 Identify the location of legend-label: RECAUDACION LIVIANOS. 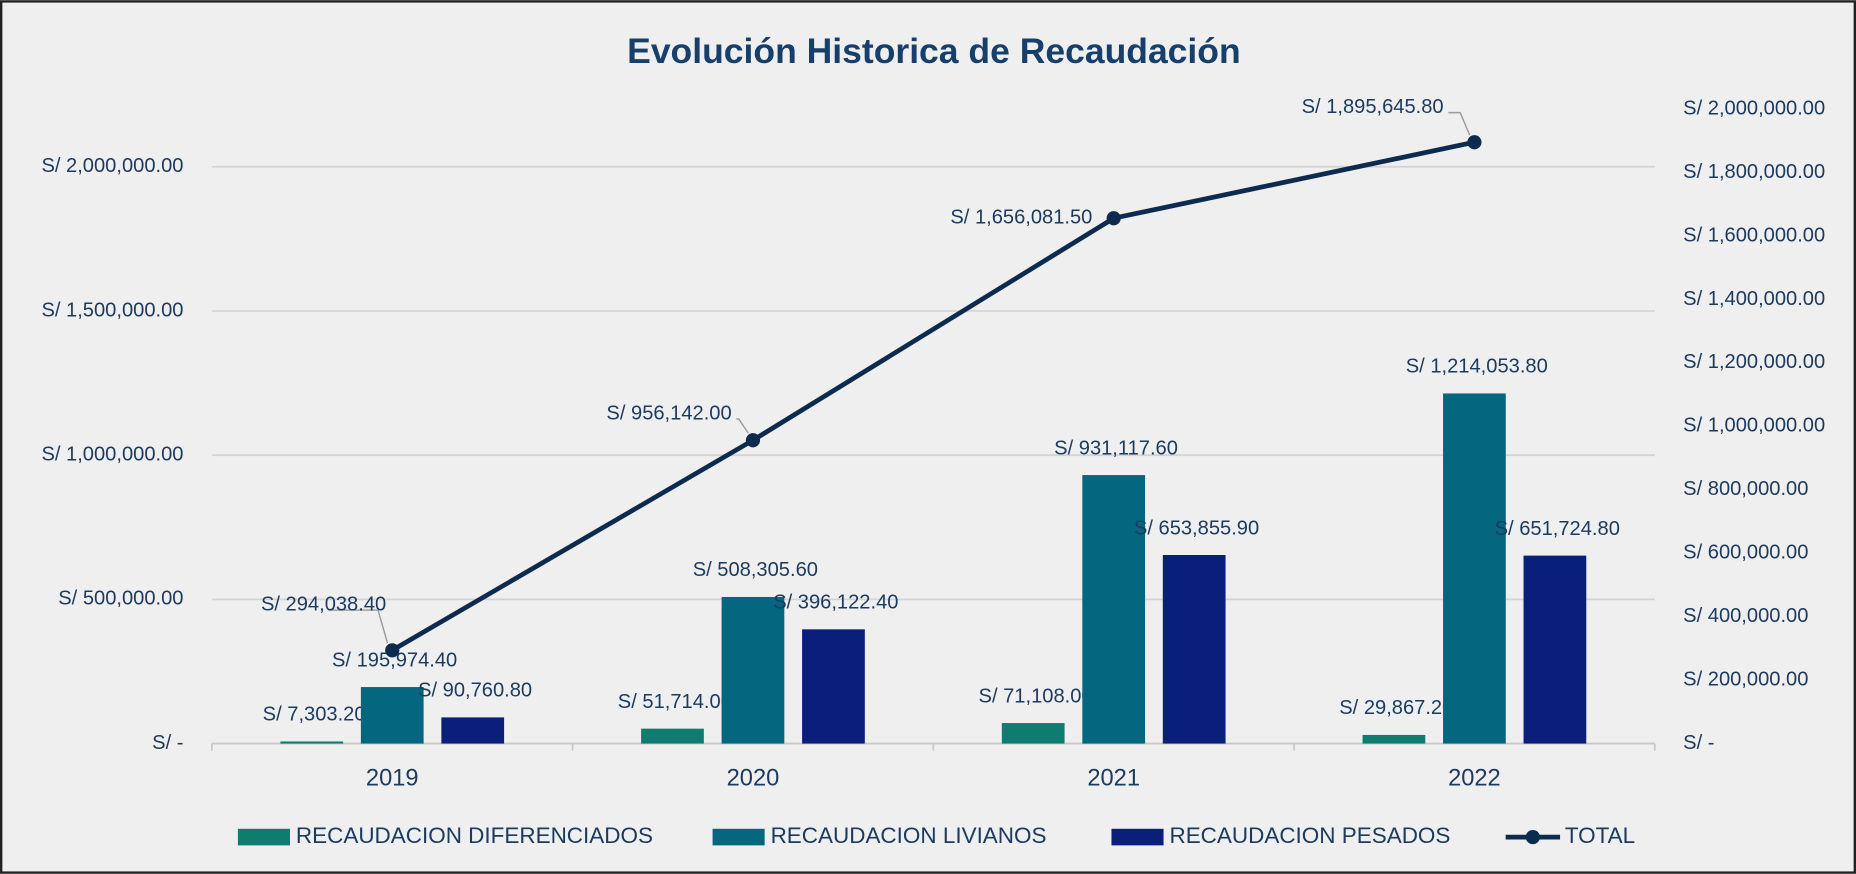
(909, 835).